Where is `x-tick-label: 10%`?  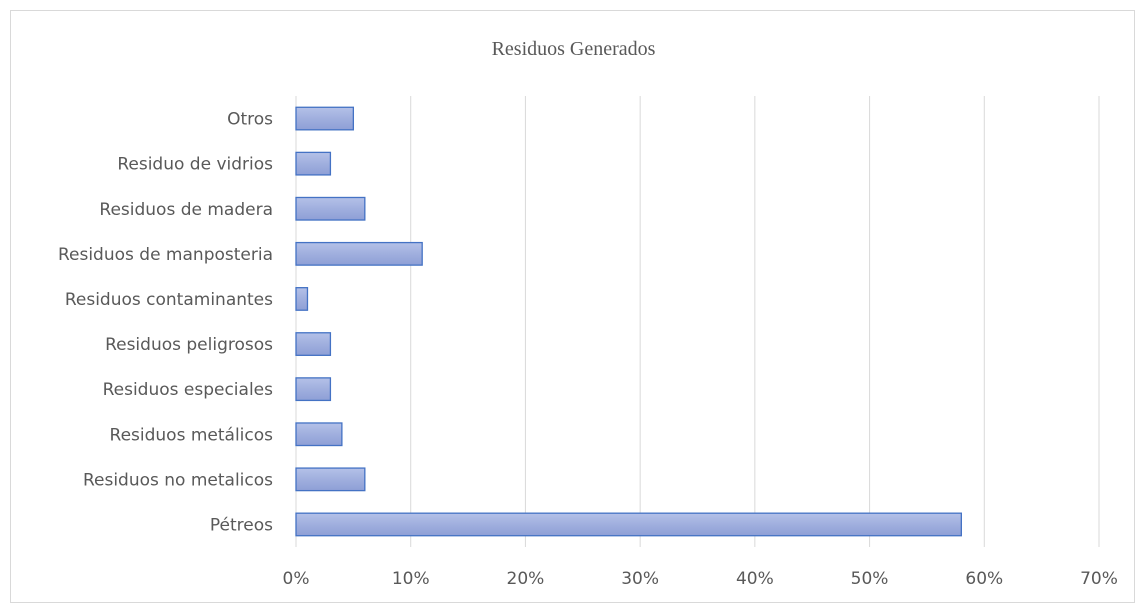
x-tick-label: 10% is located at coordinates (411, 579).